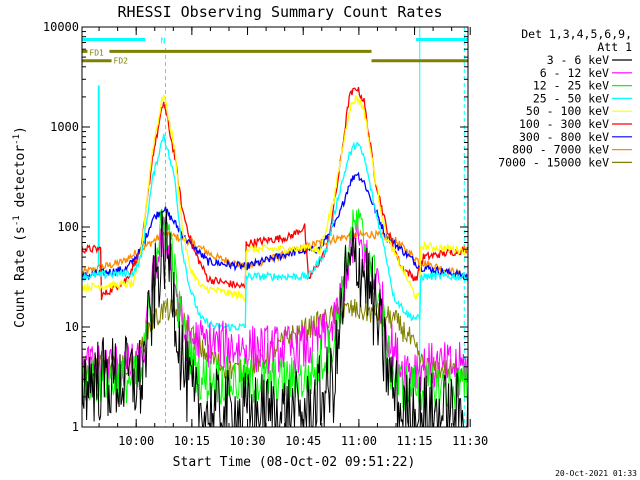  What do you see at coordinates (75, 427) in the screenshot?
I see `y-tick-label-0: 1` at bounding box center [75, 427].